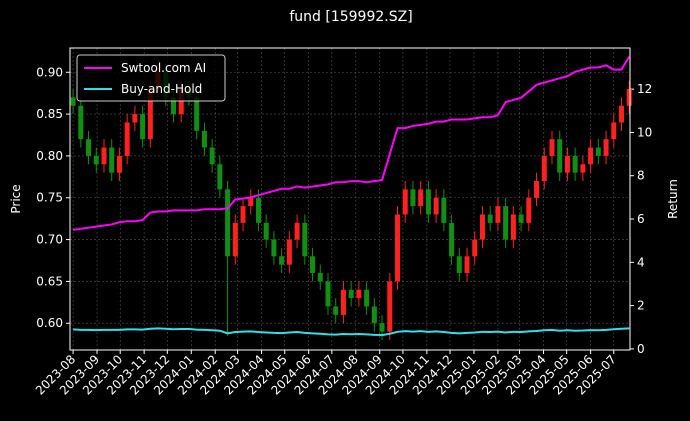 This screenshot has height=421, width=690. What do you see at coordinates (641, 306) in the screenshot?
I see `y2-tick-label: 2` at bounding box center [641, 306].